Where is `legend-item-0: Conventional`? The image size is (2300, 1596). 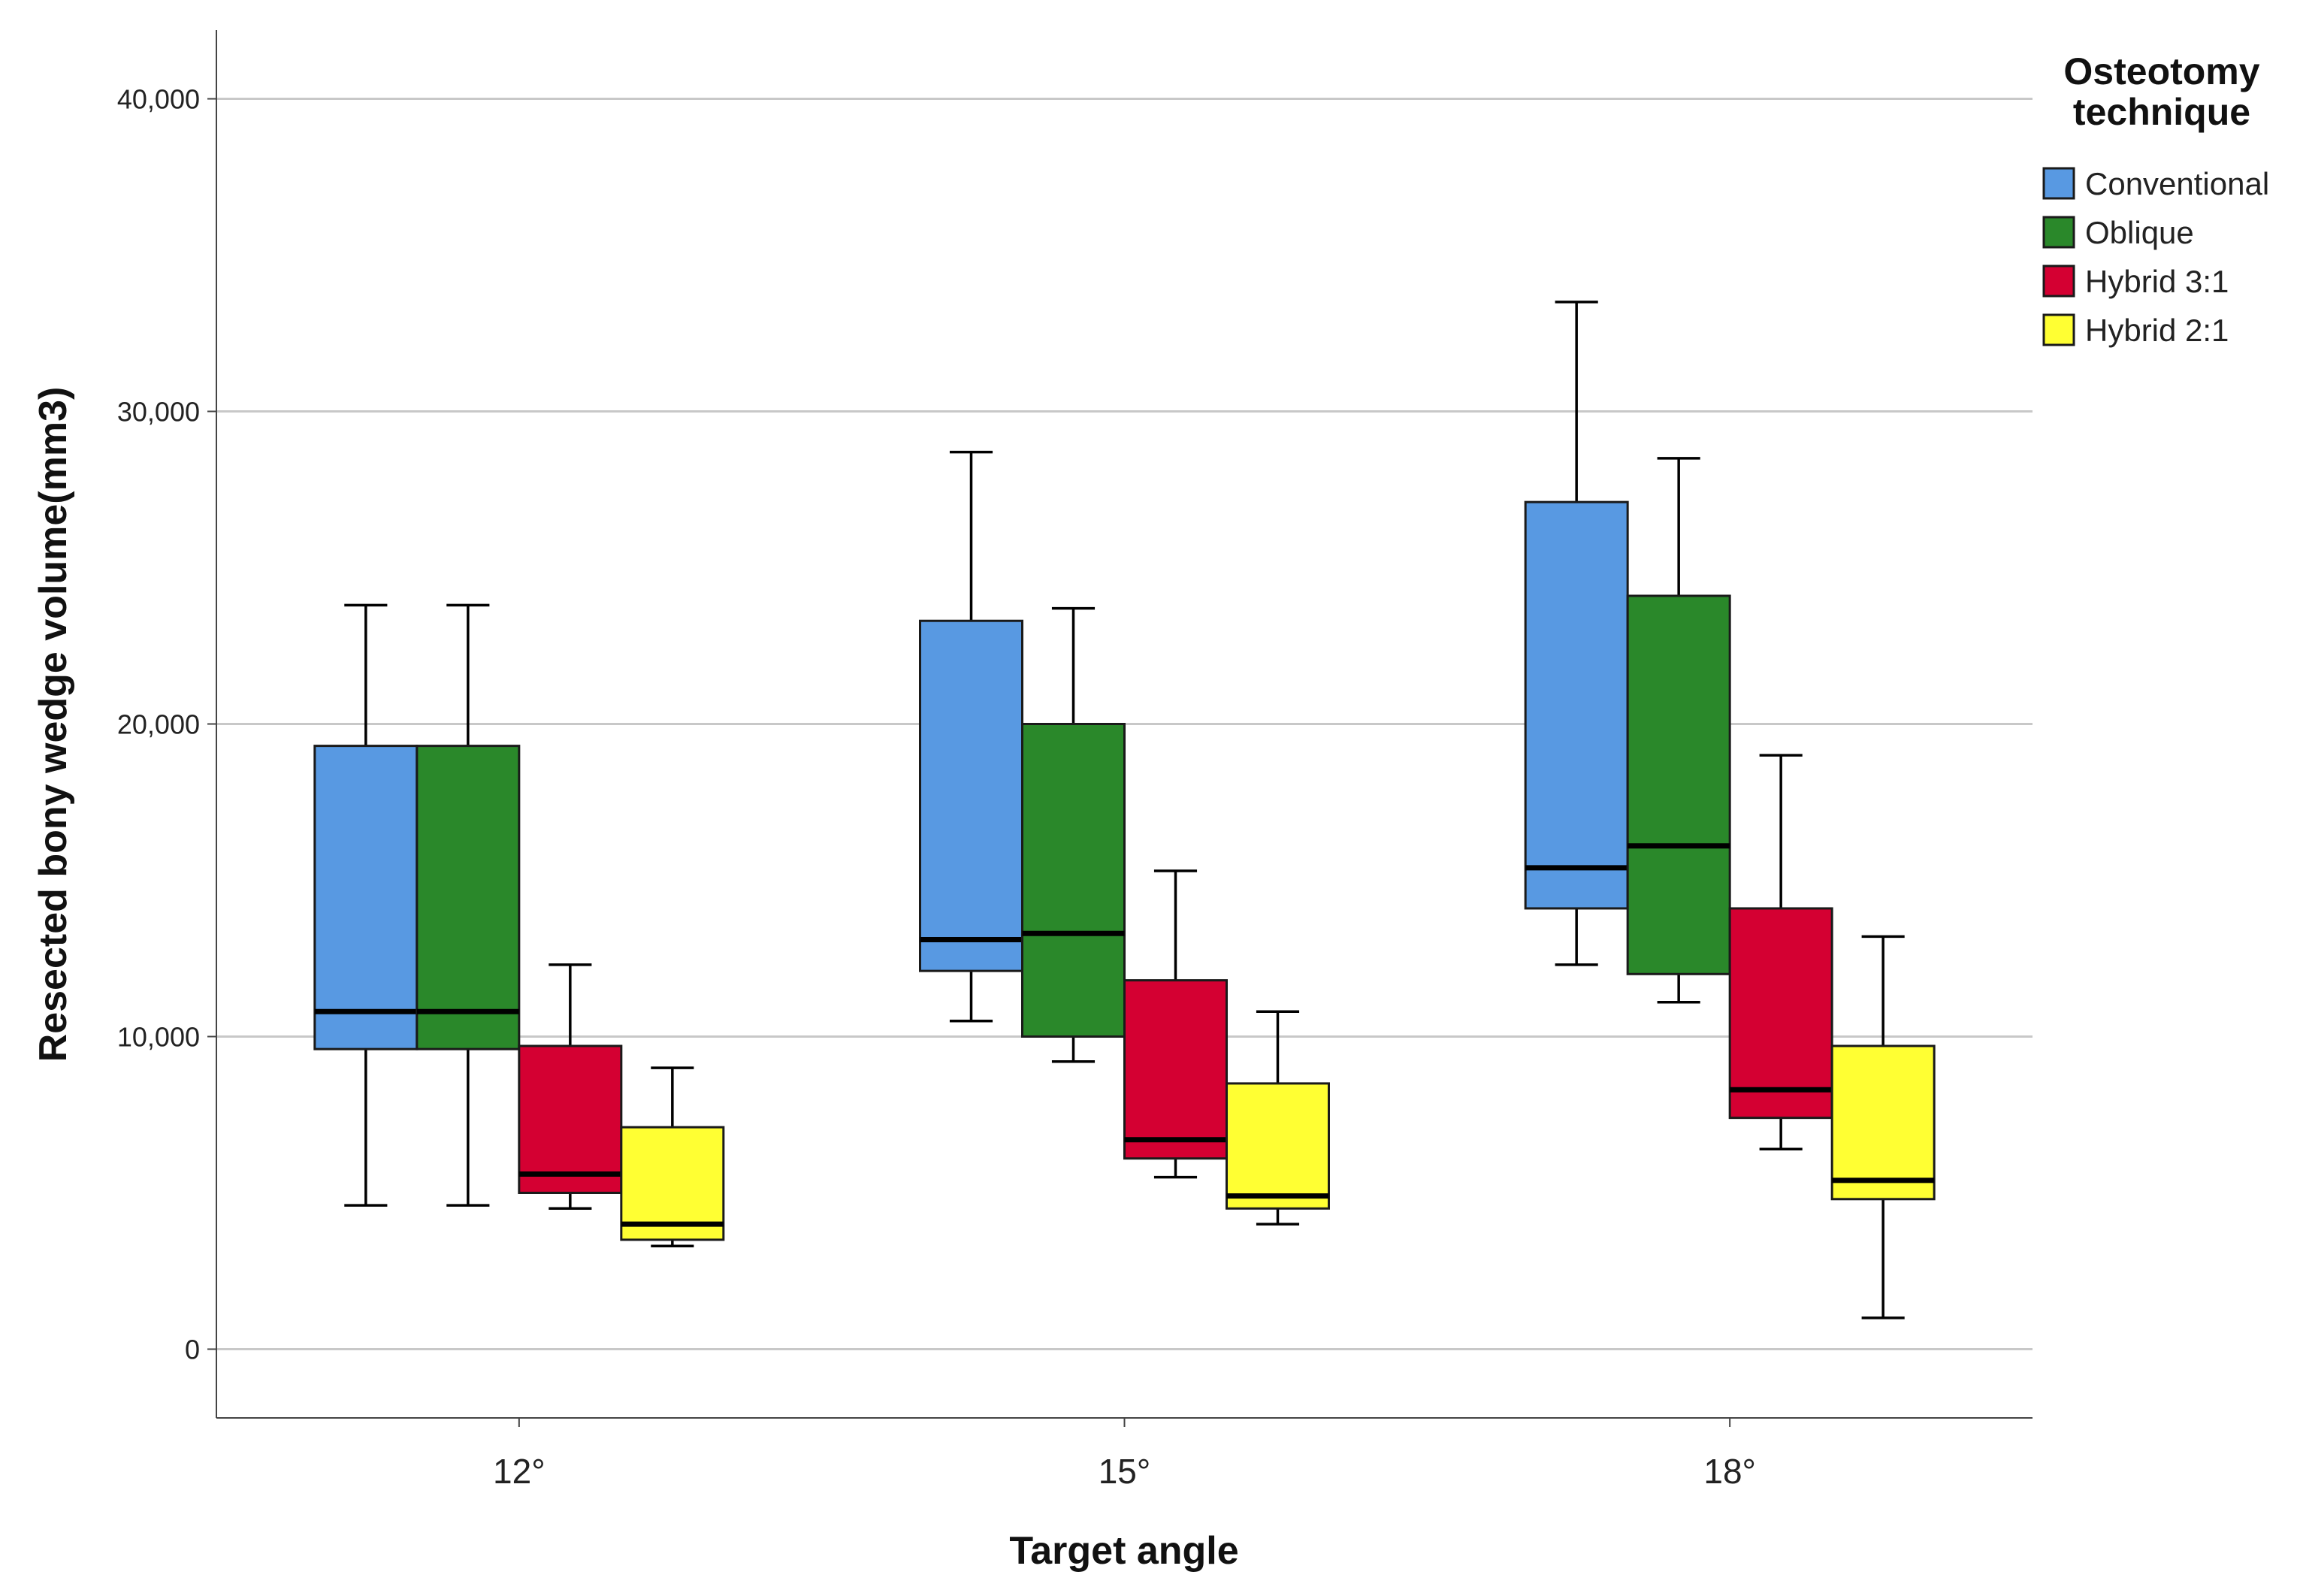
legend-item-0: Conventional is located at coordinates (2155, 183).